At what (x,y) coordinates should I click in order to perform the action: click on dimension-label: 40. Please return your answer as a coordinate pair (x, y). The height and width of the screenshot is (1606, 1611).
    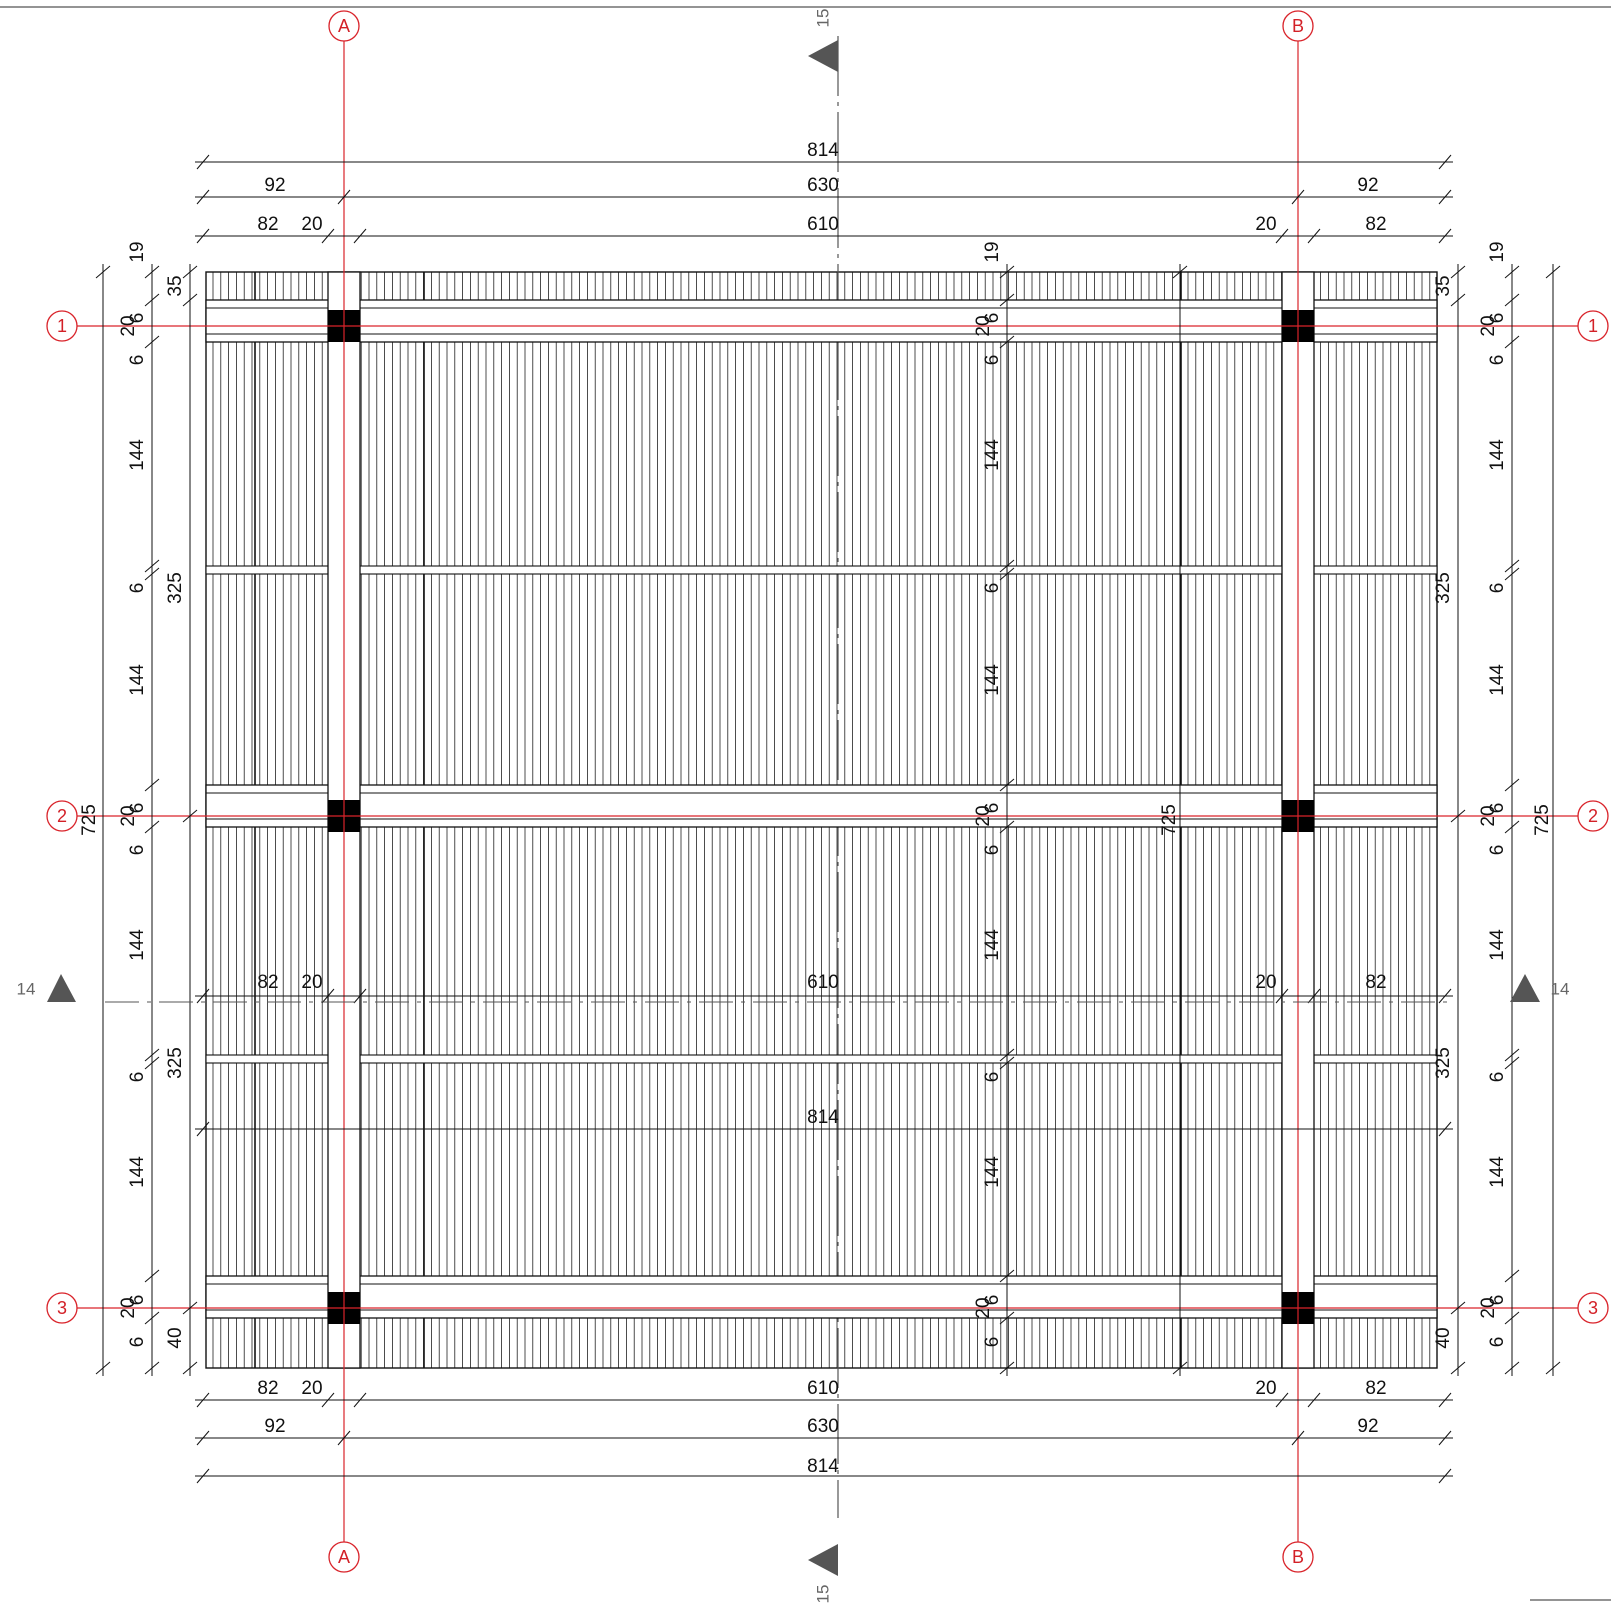
    Looking at the image, I should click on (1443, 1337).